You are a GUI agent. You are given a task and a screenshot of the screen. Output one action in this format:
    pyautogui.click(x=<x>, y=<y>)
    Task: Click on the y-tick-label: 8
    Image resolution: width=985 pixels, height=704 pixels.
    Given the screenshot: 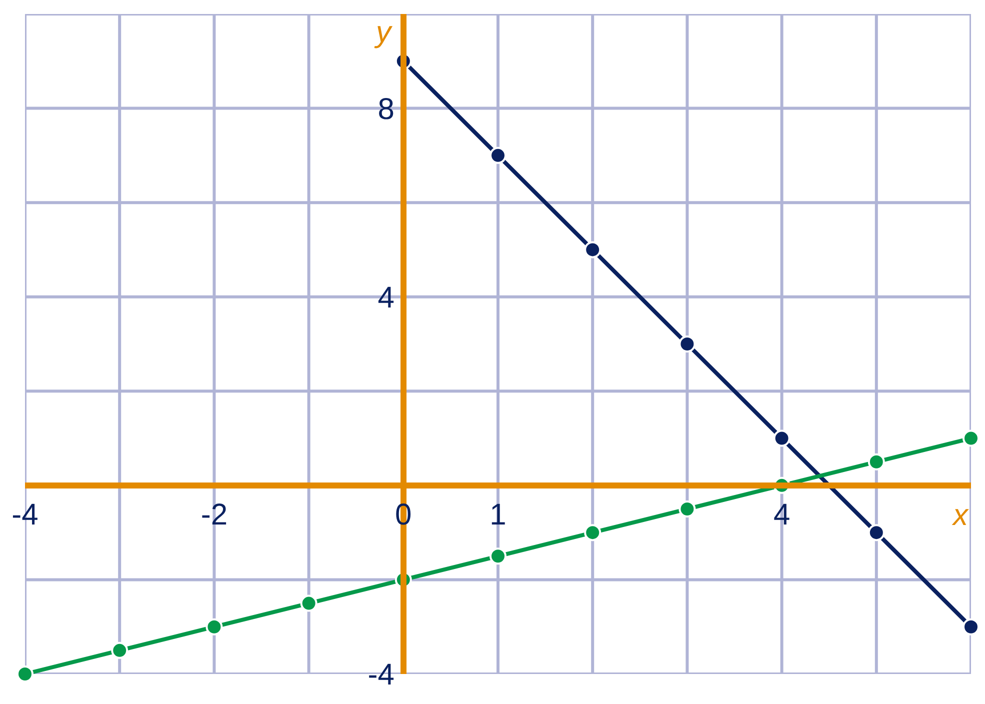 What is the action you would take?
    pyautogui.click(x=386, y=109)
    